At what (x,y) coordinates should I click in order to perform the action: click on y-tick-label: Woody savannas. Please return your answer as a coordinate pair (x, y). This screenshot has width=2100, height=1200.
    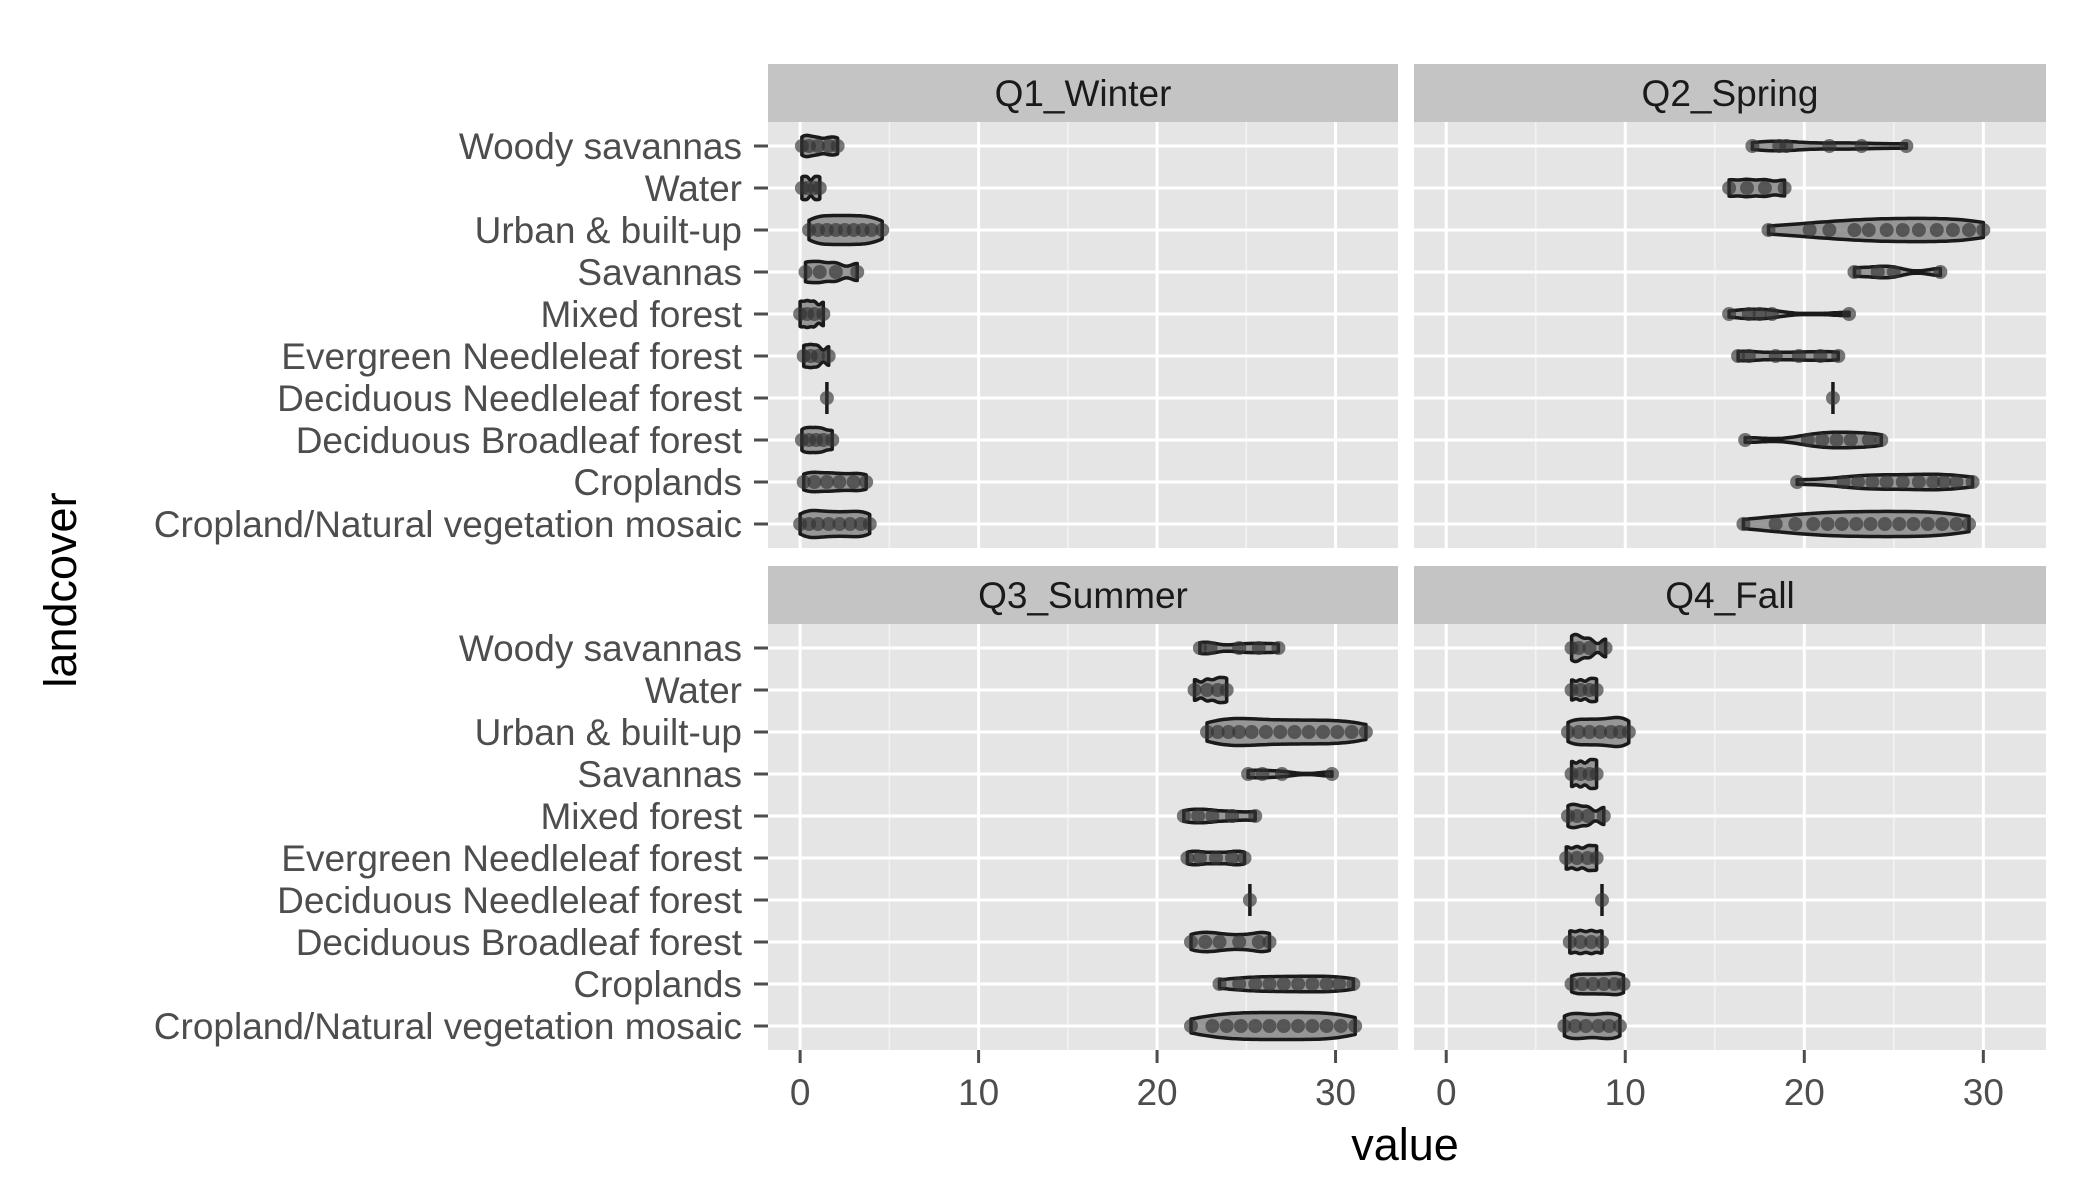
    Looking at the image, I should click on (600, 146).